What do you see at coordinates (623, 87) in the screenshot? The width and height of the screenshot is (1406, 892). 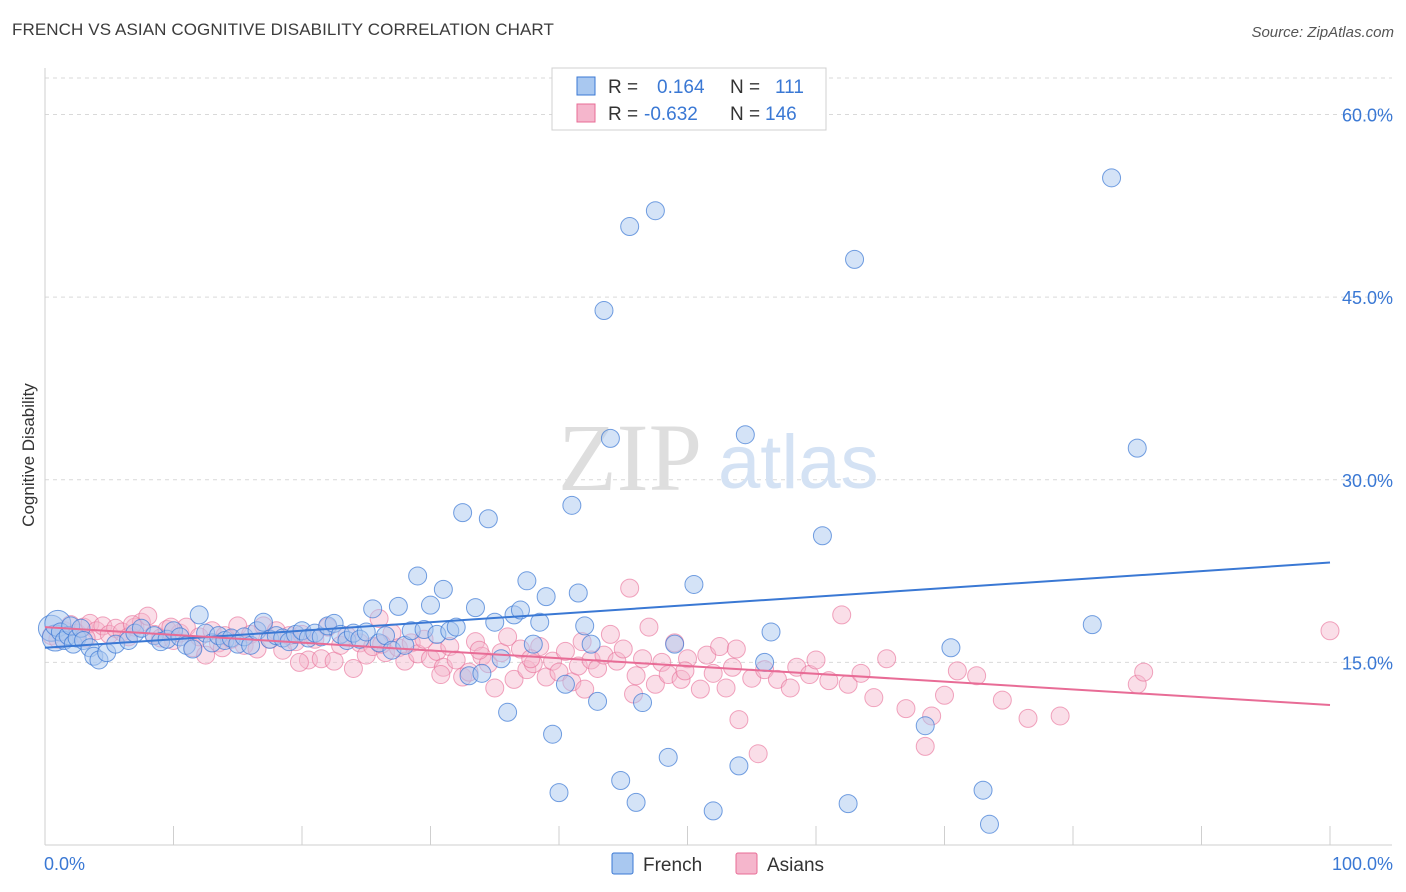 I see `legend-french-r-label: R =` at bounding box center [623, 87].